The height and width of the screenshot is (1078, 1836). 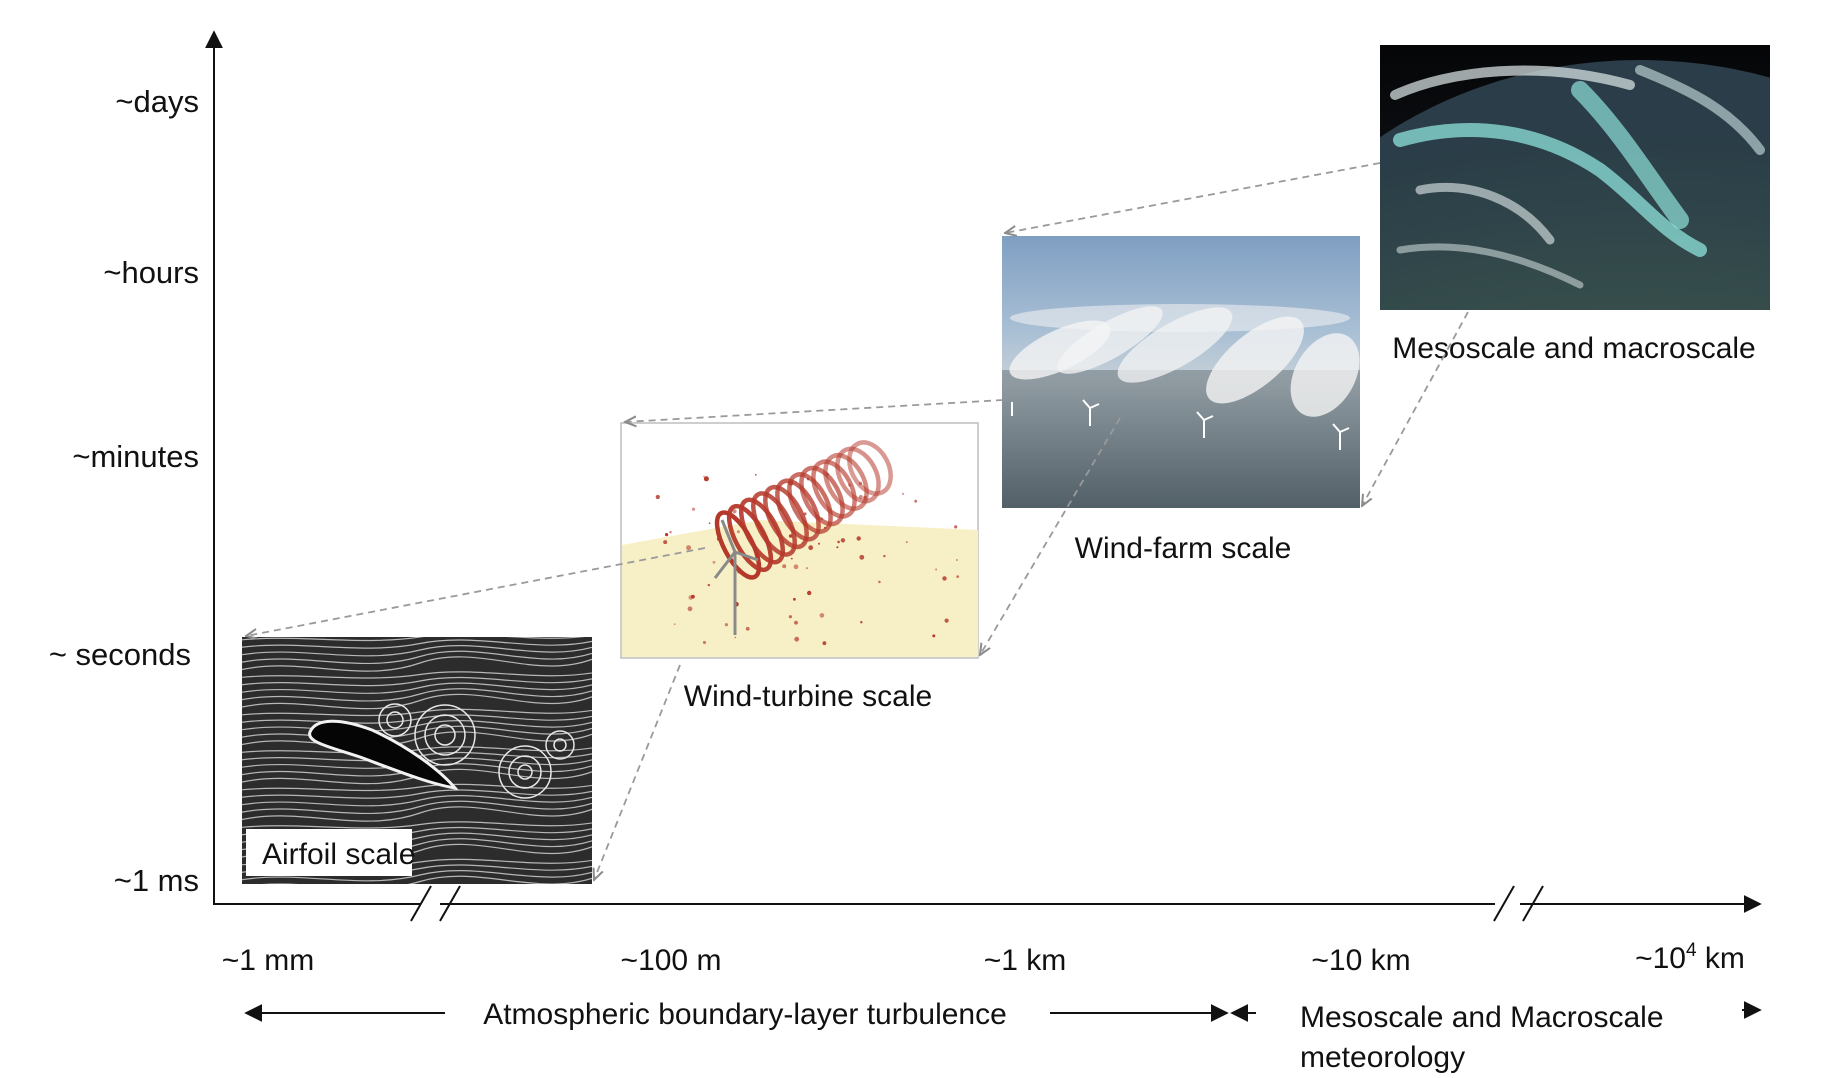 What do you see at coordinates (988, 903) in the screenshot?
I see `x-axis` at bounding box center [988, 903].